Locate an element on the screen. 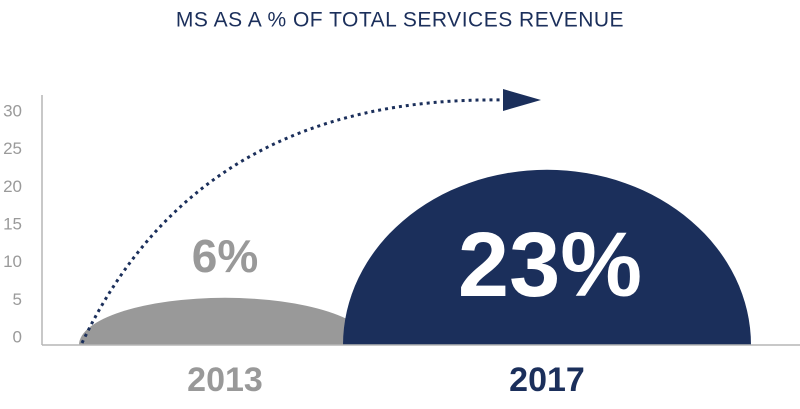 The width and height of the screenshot is (800, 409). chart-title: MS AS A % OF TOTAL SERVICES REVENUE is located at coordinates (400, 20).